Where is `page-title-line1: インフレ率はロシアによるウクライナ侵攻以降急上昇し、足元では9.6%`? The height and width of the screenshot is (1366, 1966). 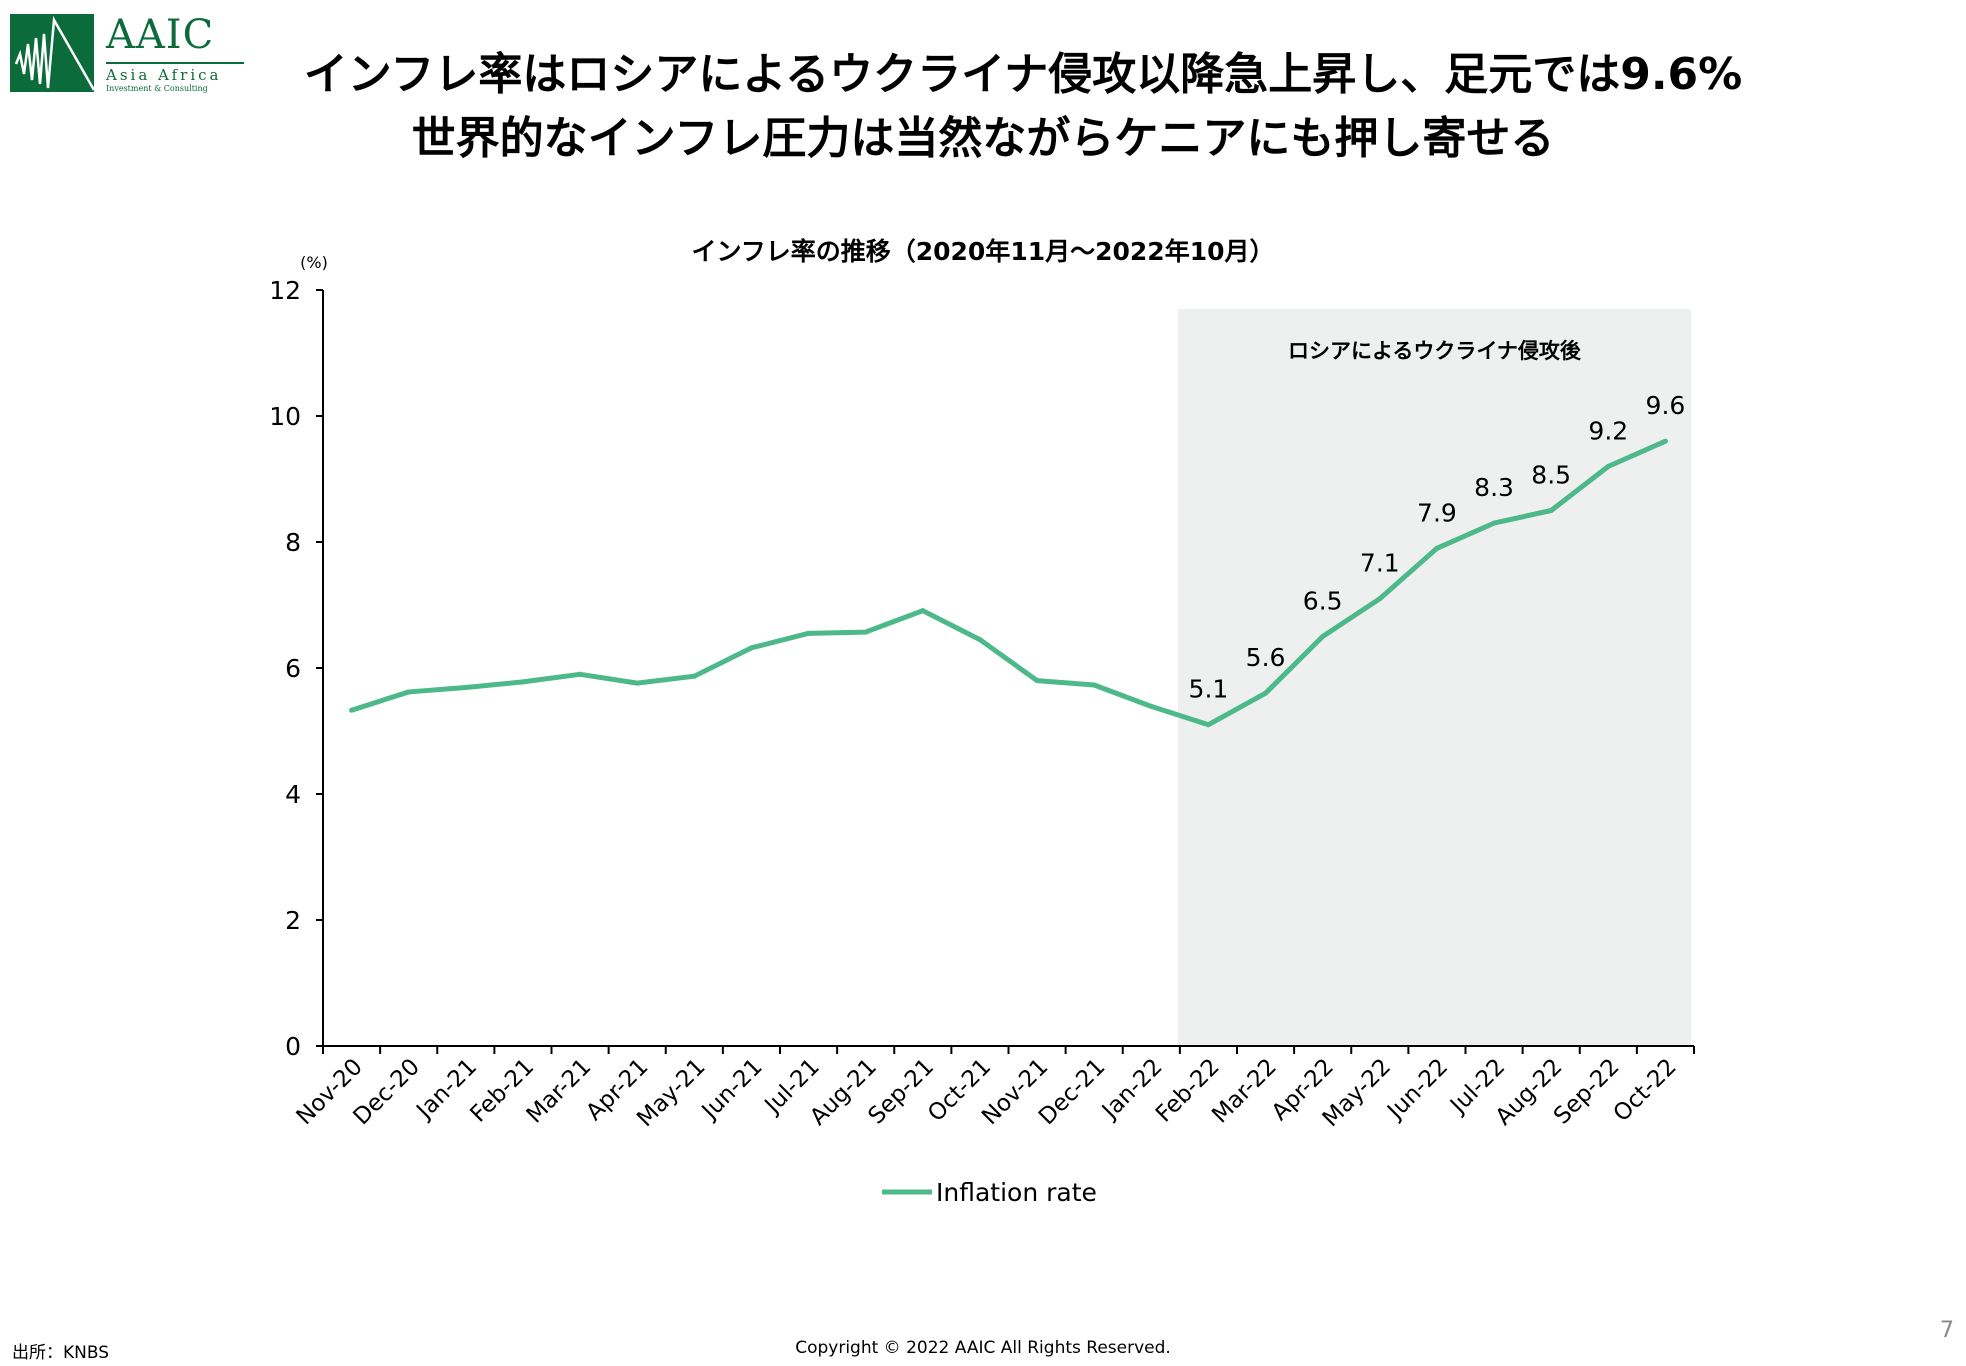 page-title-line1: インフレ率はロシアによるウクライナ侵攻以降急上昇し、足元では9.6% is located at coordinates (1023, 74).